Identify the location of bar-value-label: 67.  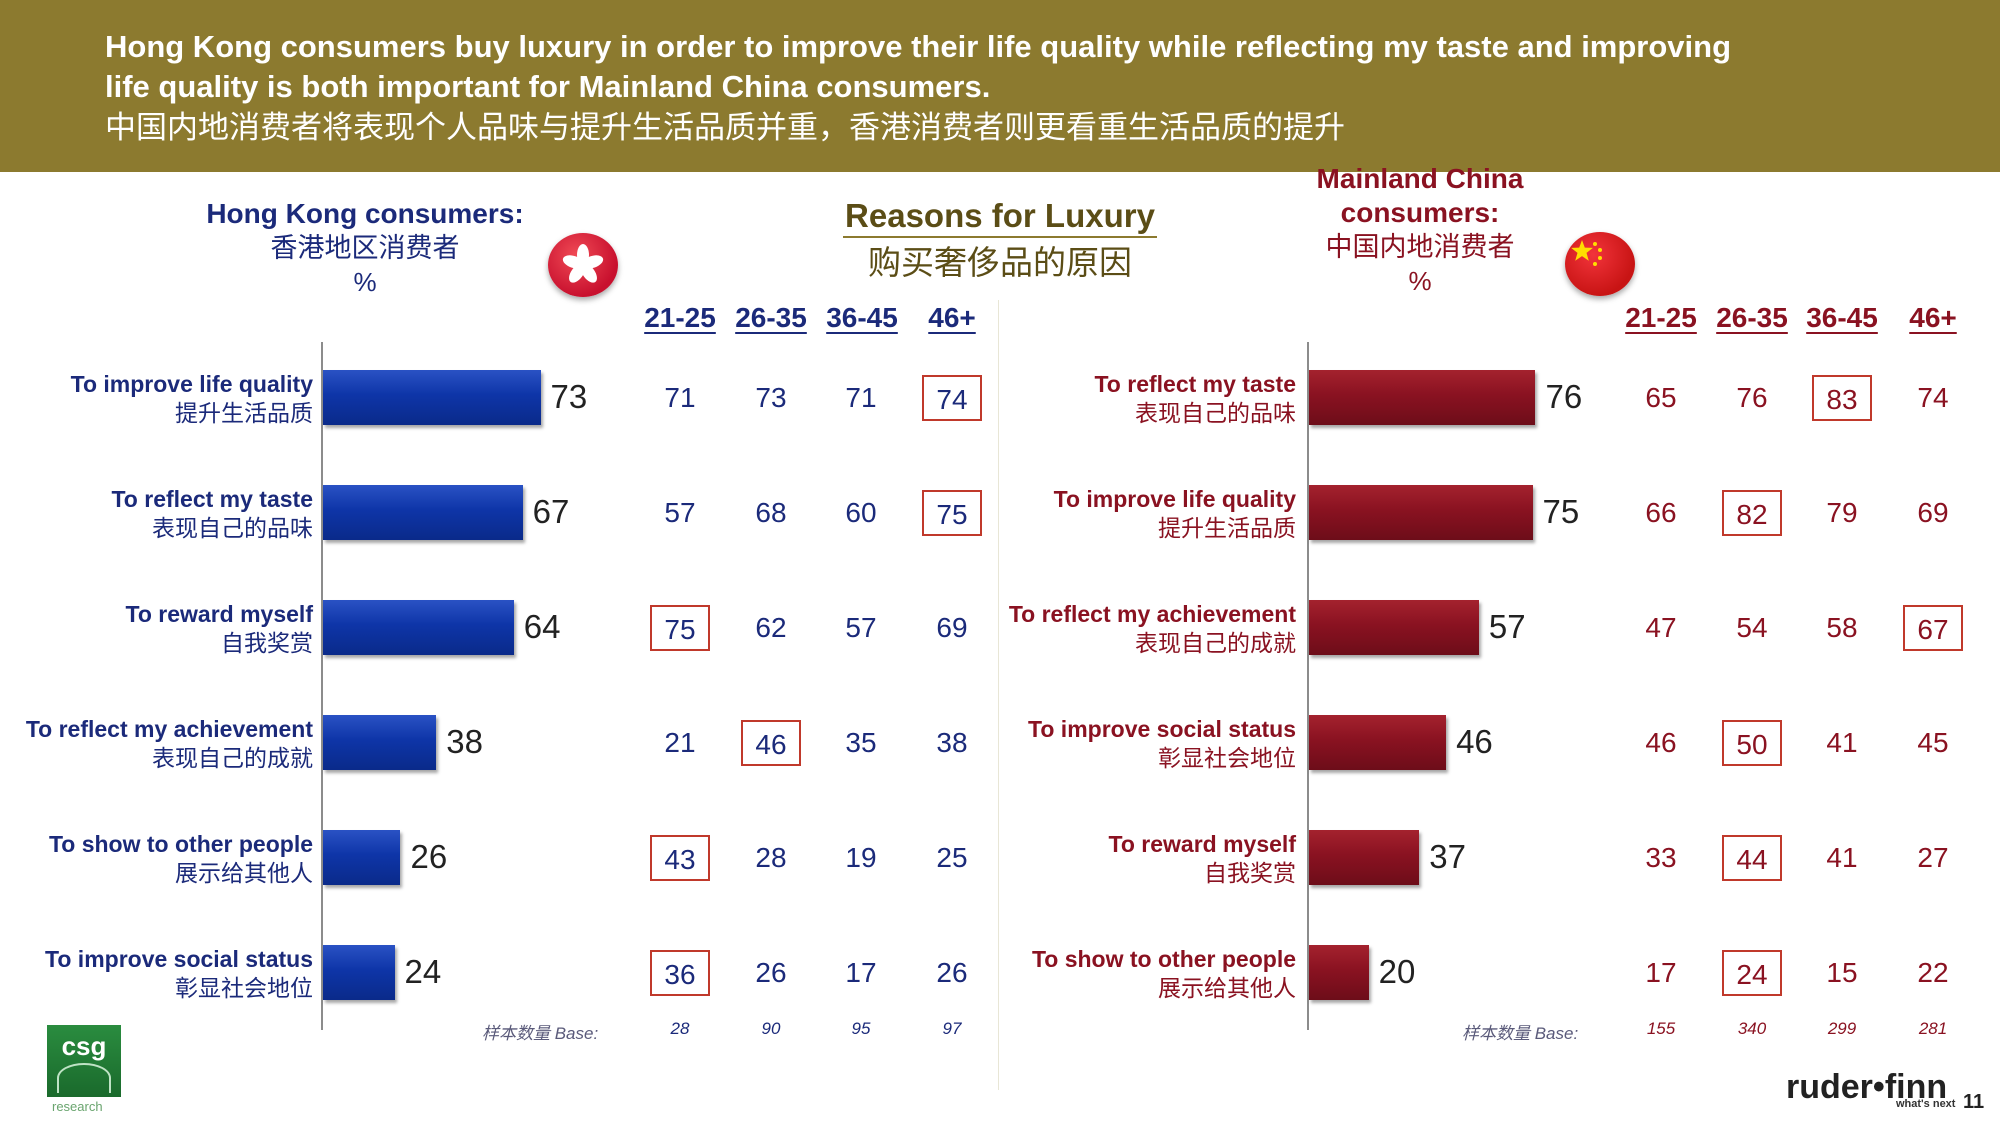
(551, 511).